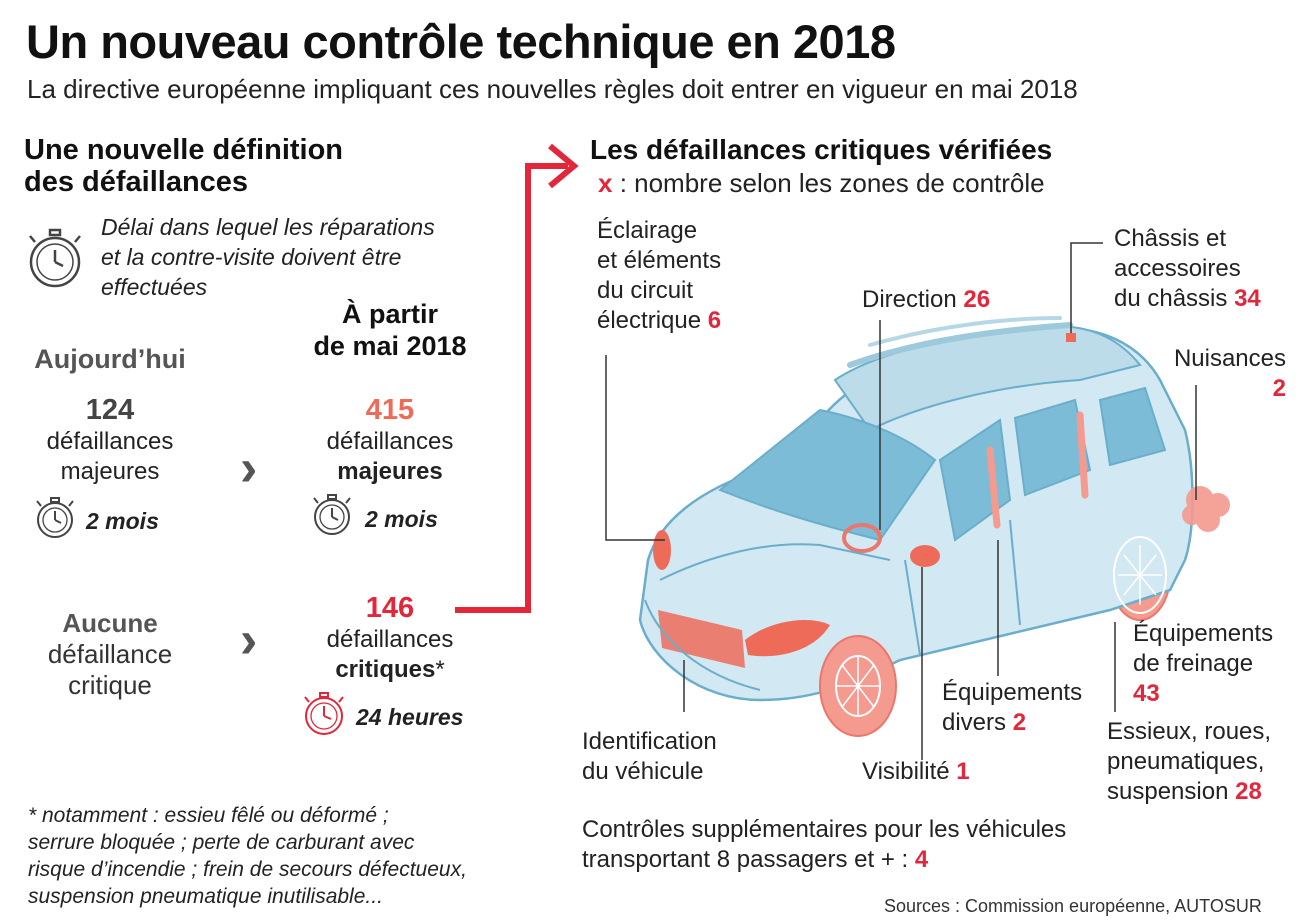 The height and width of the screenshot is (923, 1297). Describe the element at coordinates (1203, 663) in the screenshot. I see `zone-freinage: Équipements de freinage 43` at that location.